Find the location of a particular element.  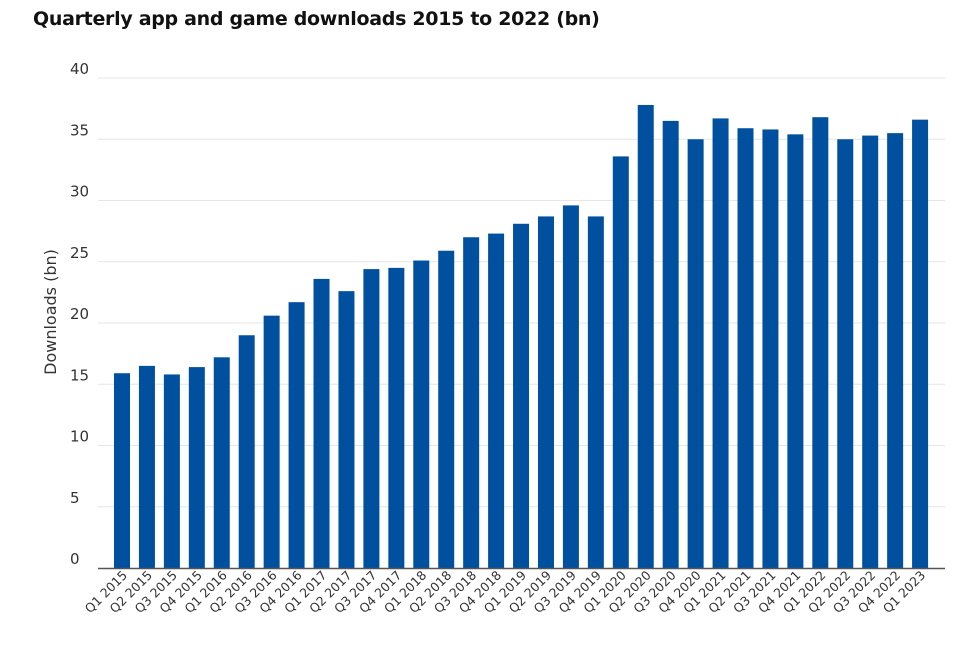

y-tick-label: 5 is located at coordinates (75, 498).